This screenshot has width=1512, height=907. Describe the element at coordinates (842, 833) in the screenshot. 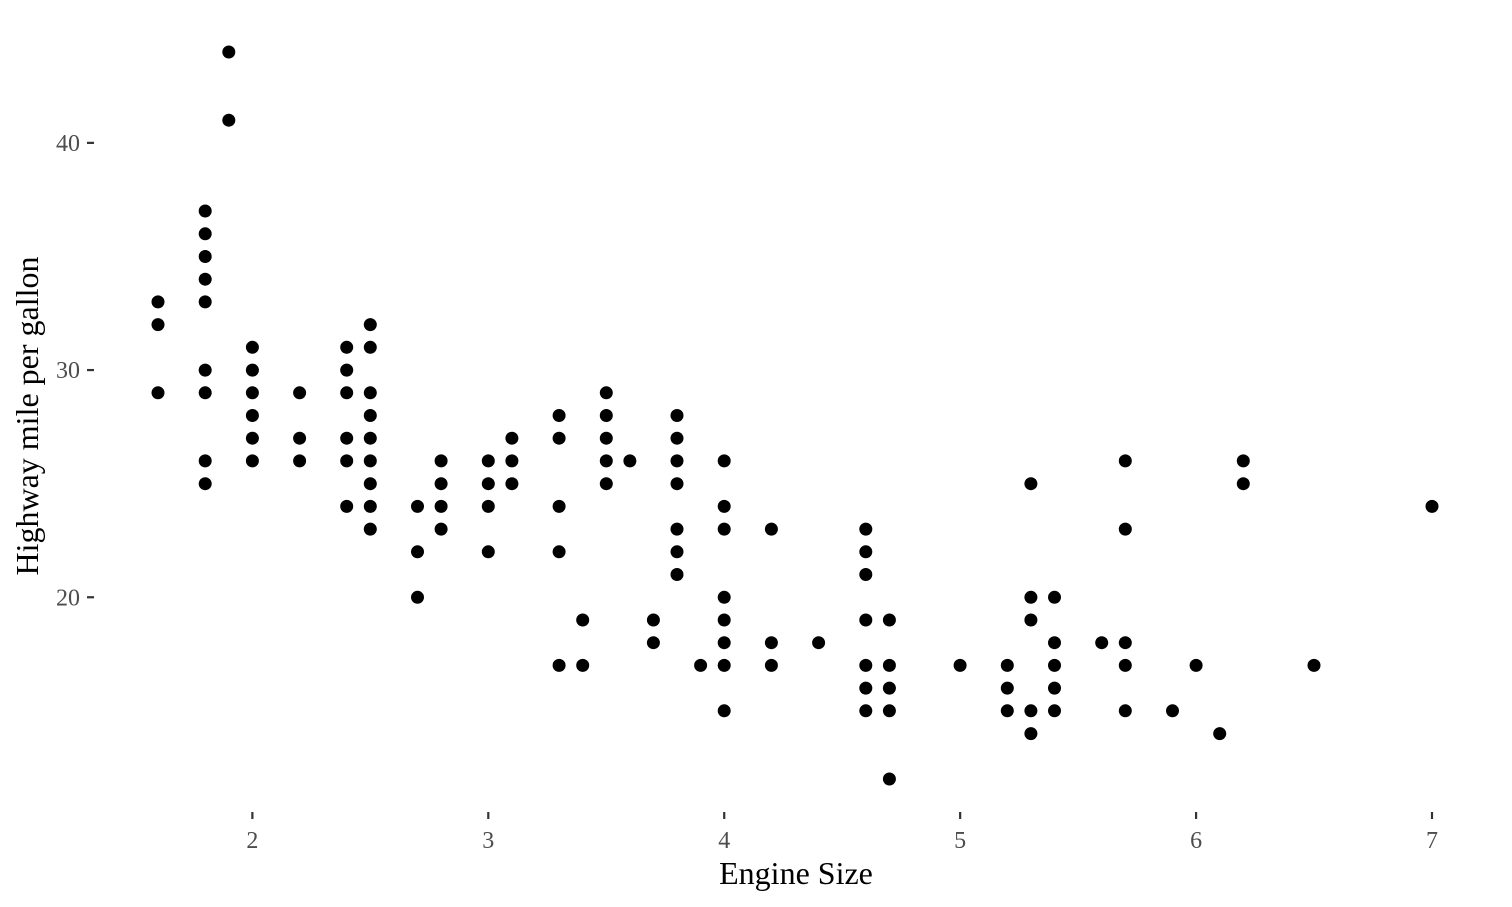

I see `x-axis: 2 3 4 5 6 7` at that location.